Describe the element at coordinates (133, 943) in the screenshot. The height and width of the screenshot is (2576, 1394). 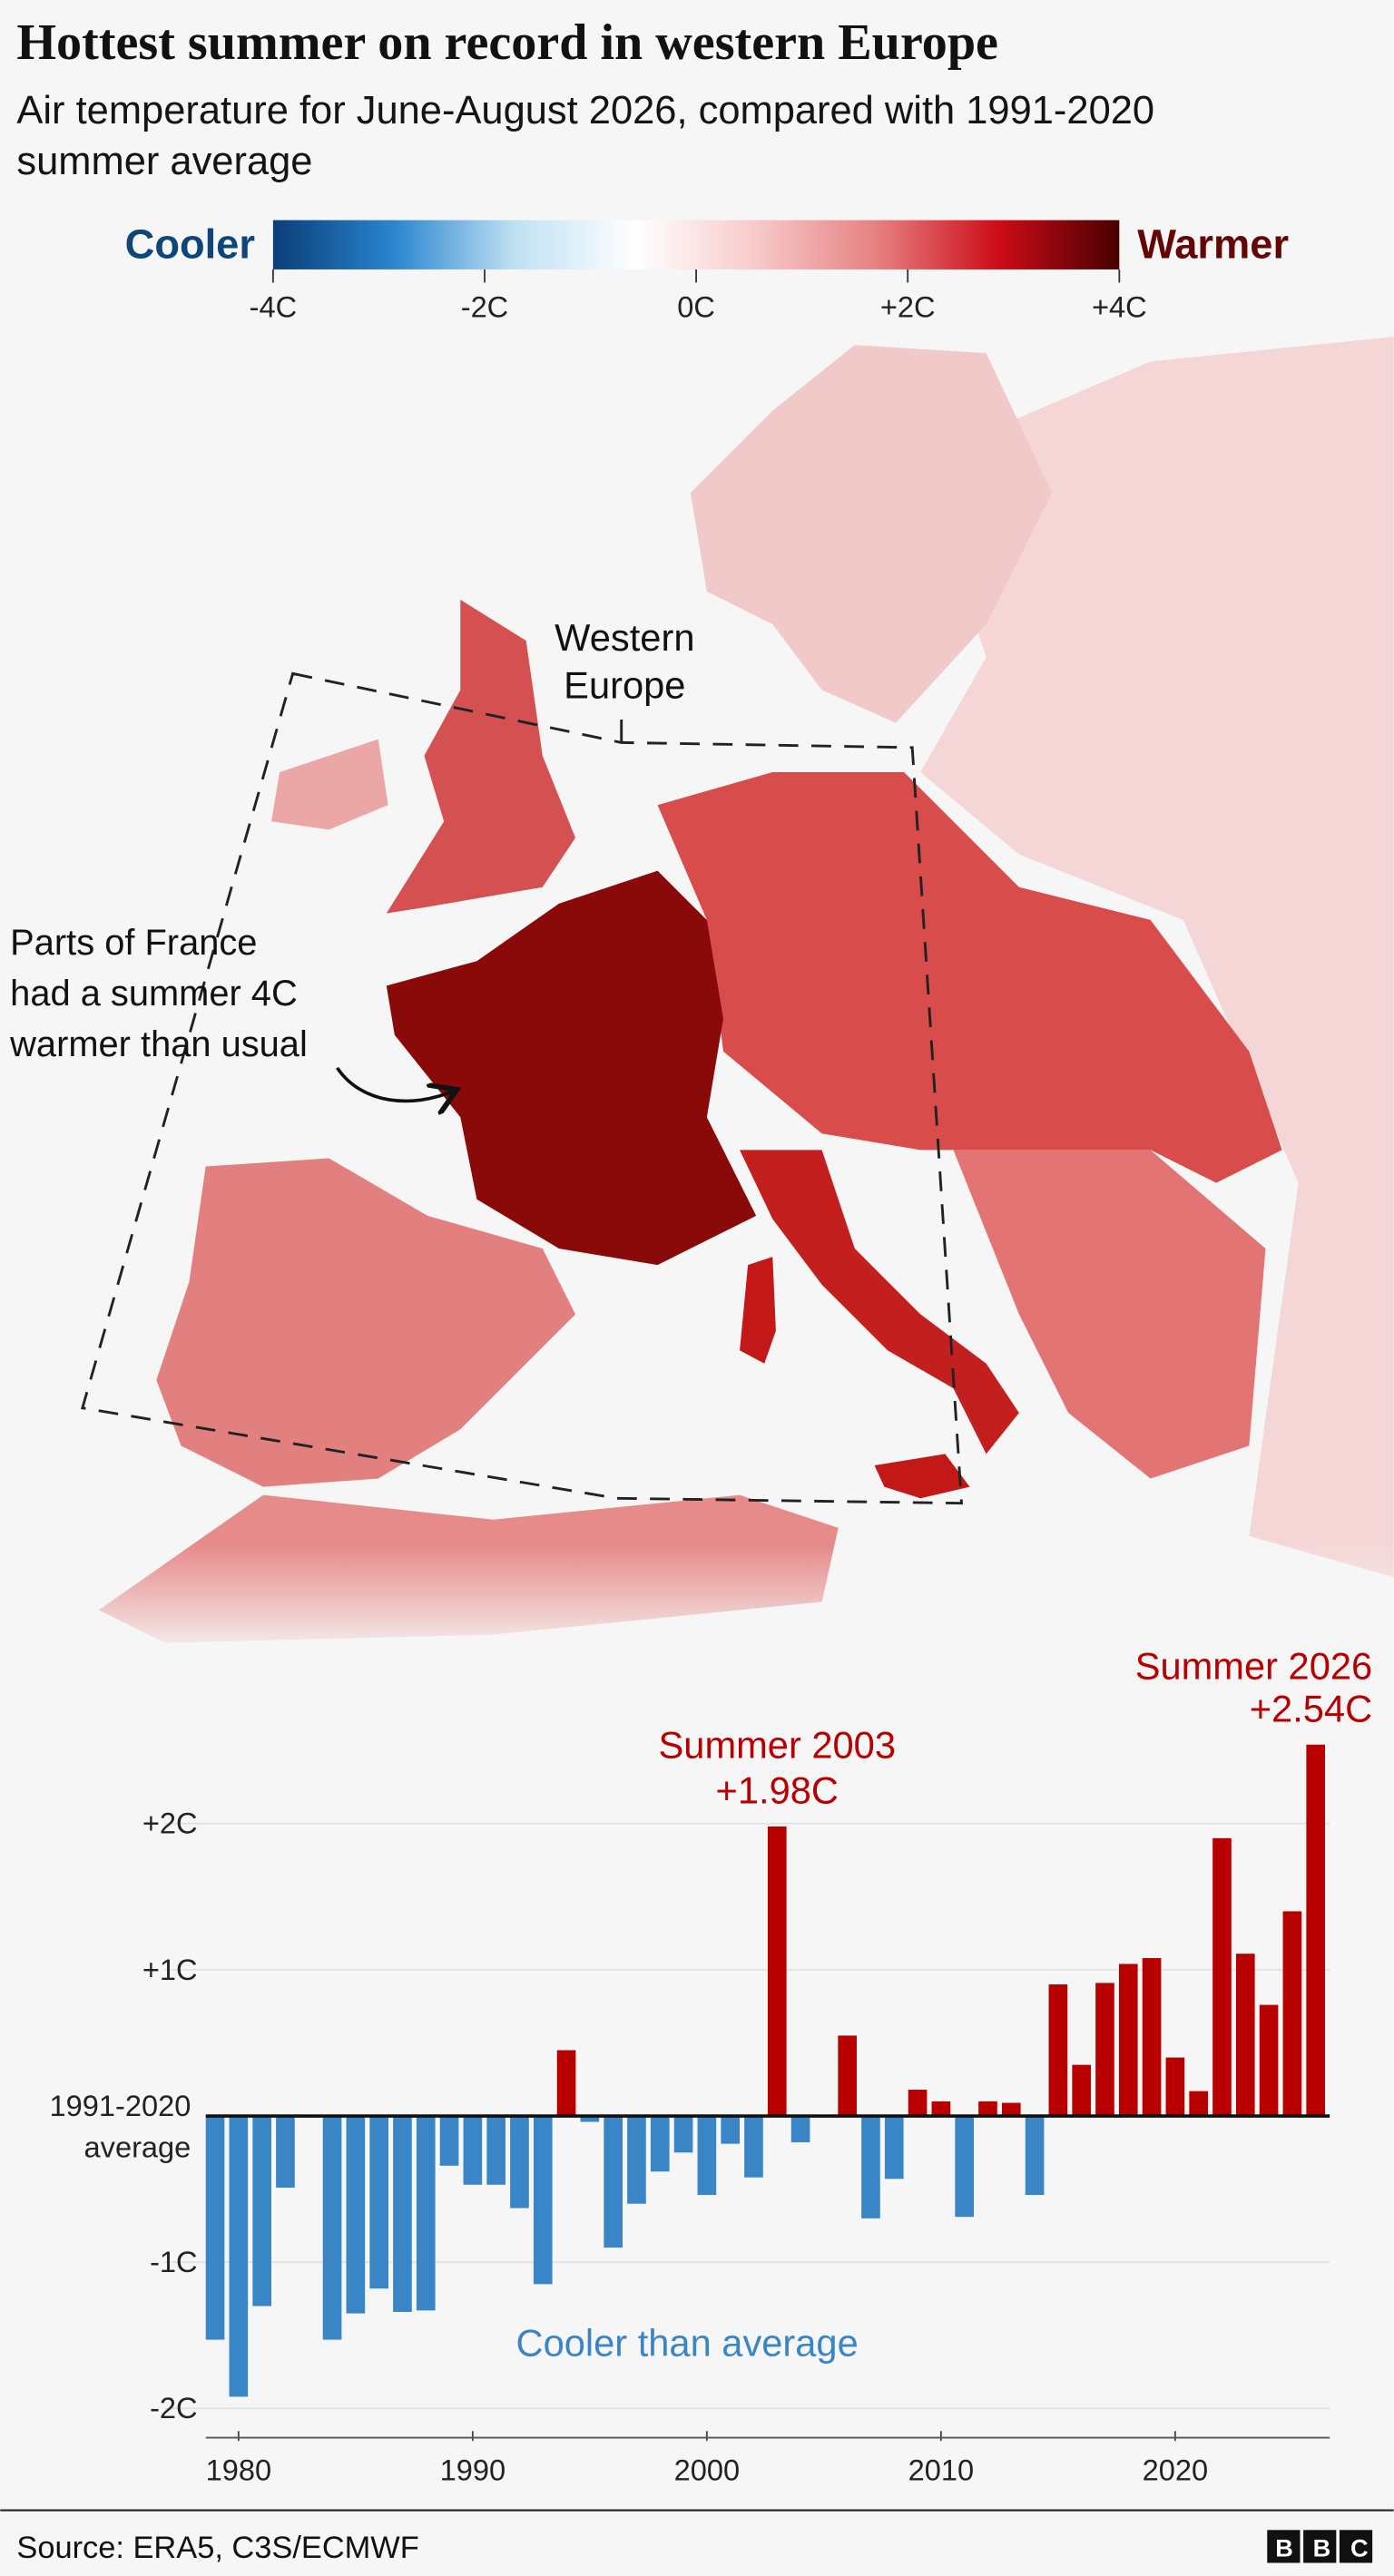
I see `map-annotation: Parts of France` at that location.